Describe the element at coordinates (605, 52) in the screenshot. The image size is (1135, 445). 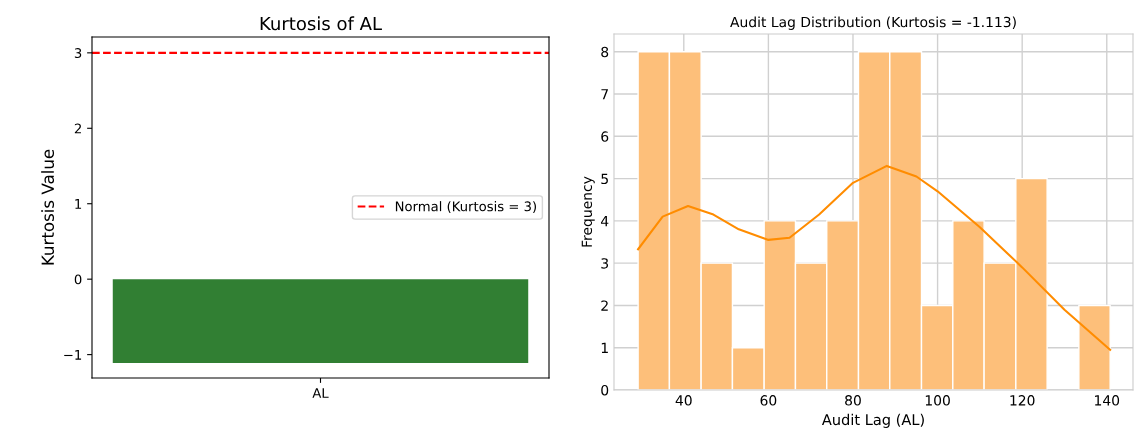
I see `y-tick-label: 8` at that location.